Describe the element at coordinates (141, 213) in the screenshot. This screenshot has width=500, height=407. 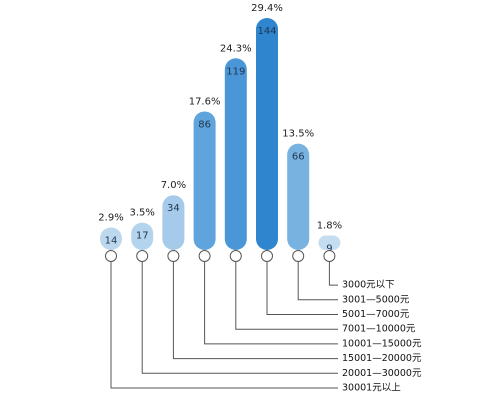
I see `percent-label: 3.5%` at that location.